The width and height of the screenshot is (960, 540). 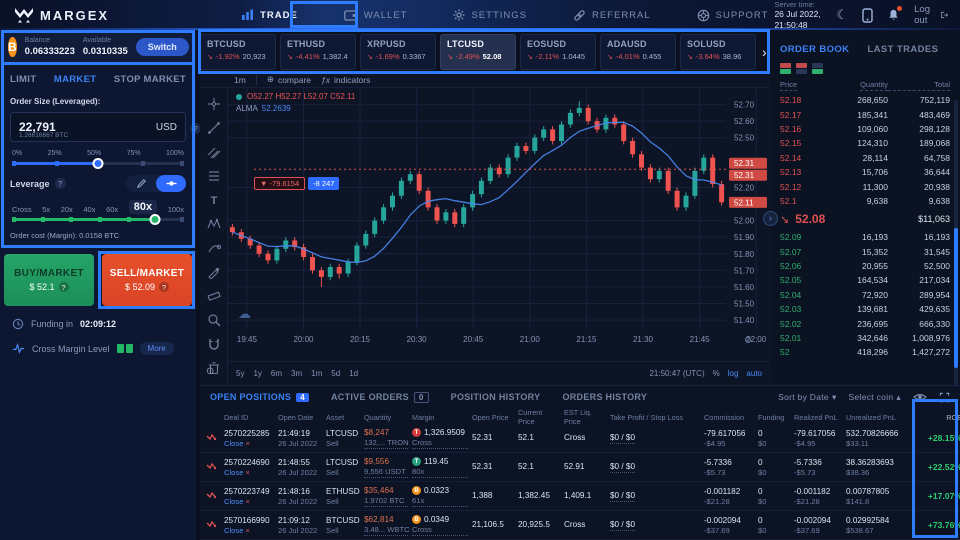 I want to click on bid-row: 52.09 16,193 16,193, so click(x=865, y=237).